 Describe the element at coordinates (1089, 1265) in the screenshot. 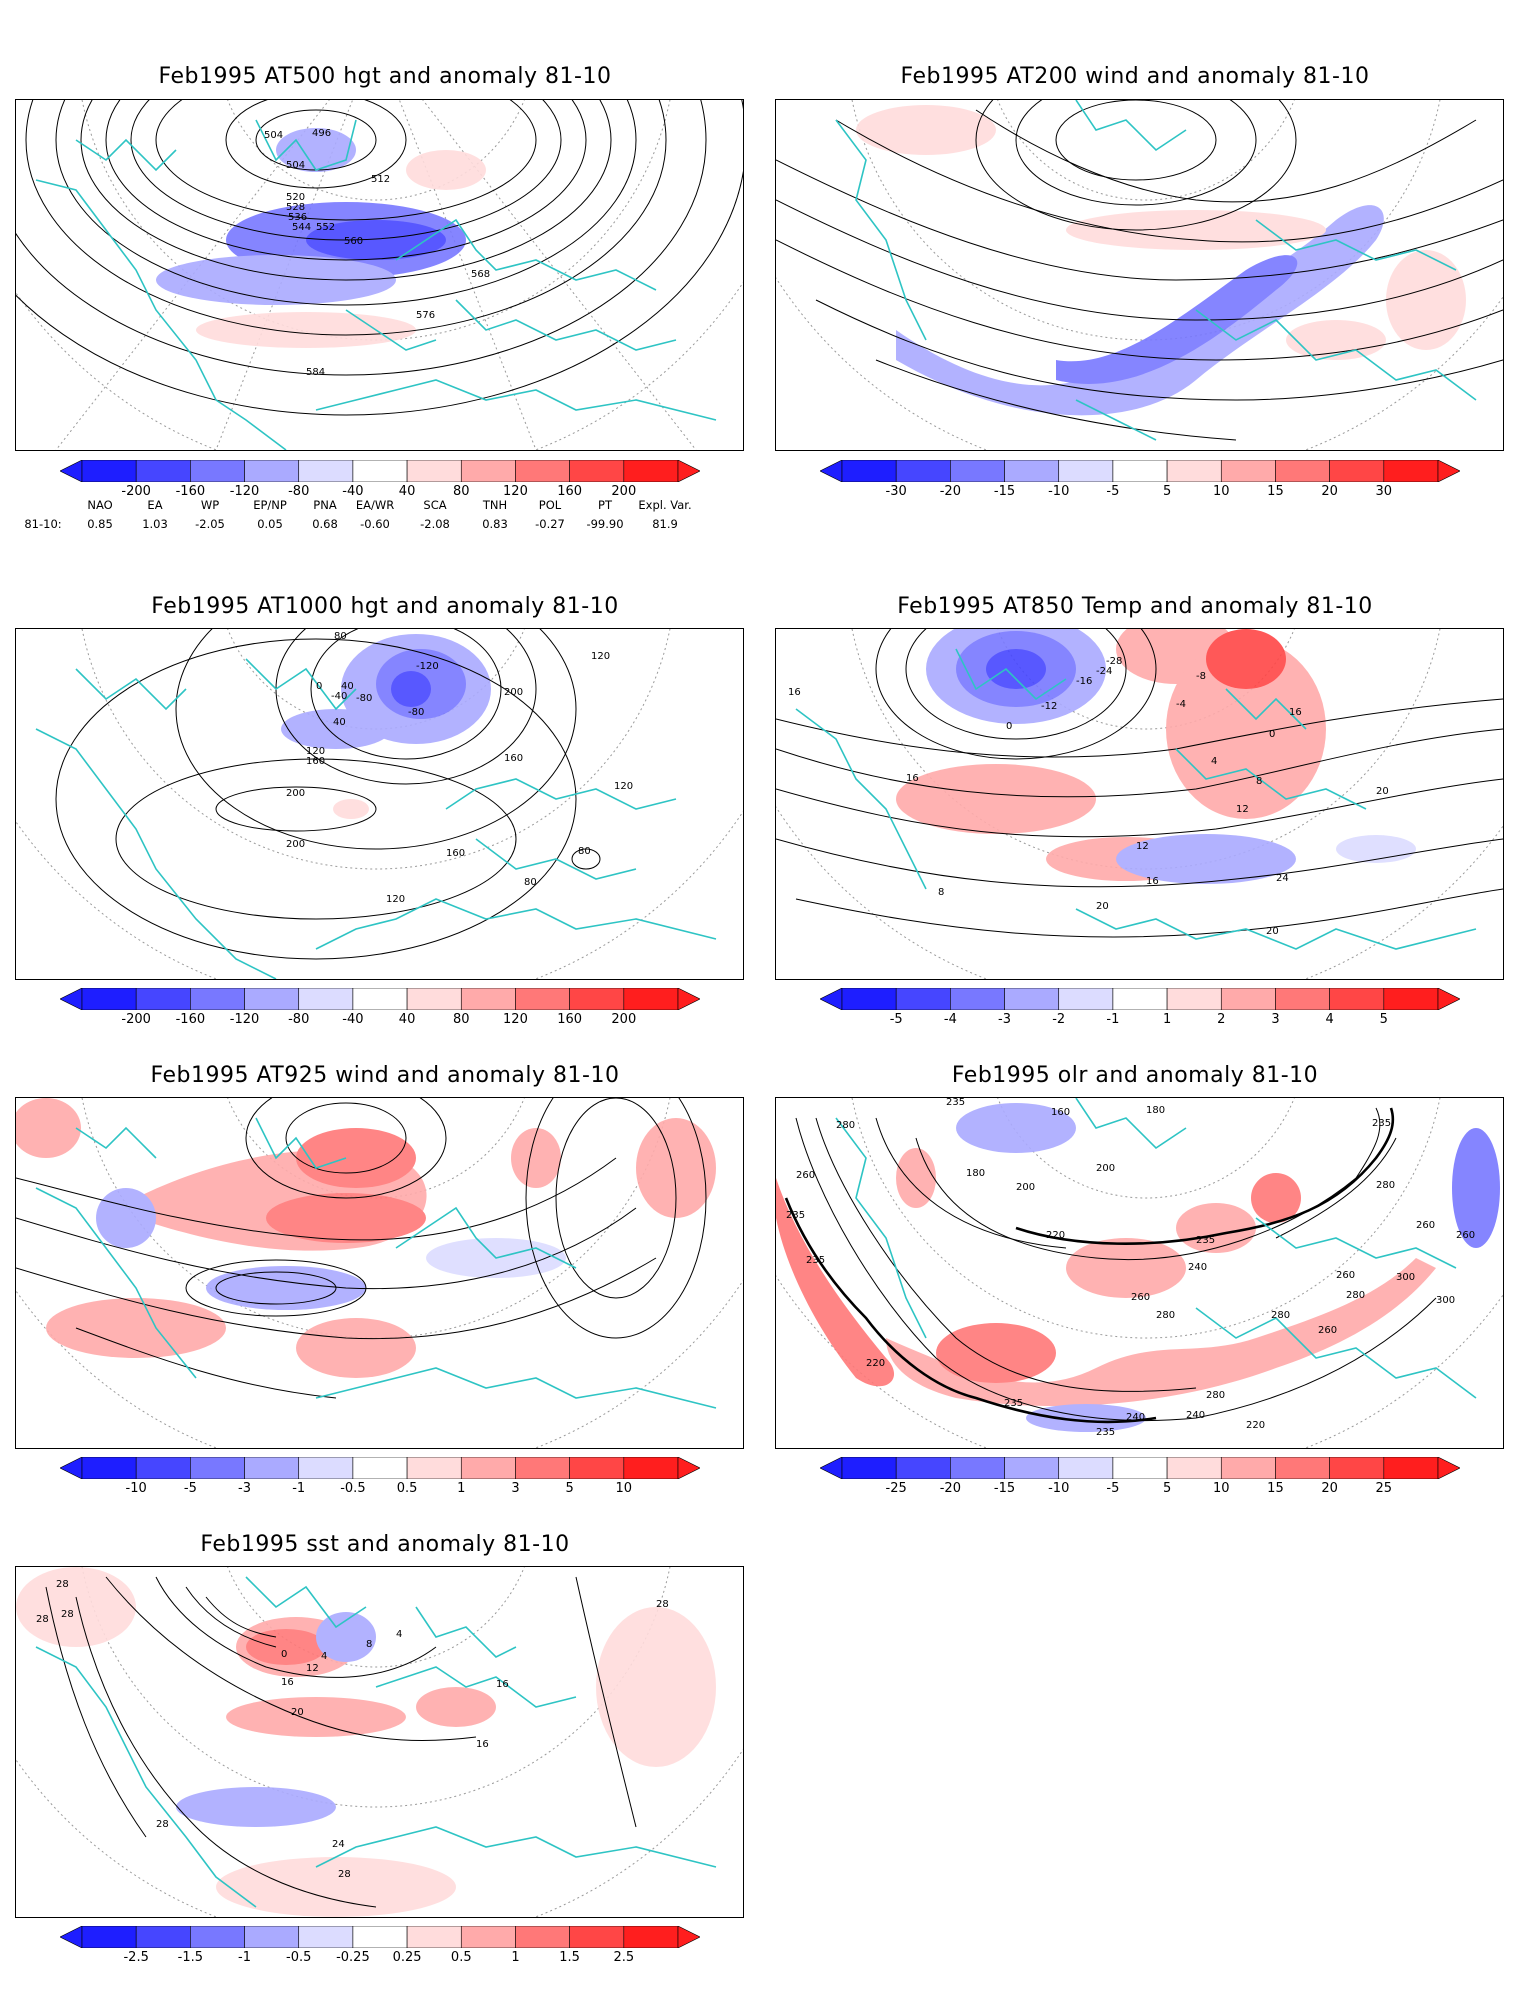

I see `olr-235-contours` at that location.